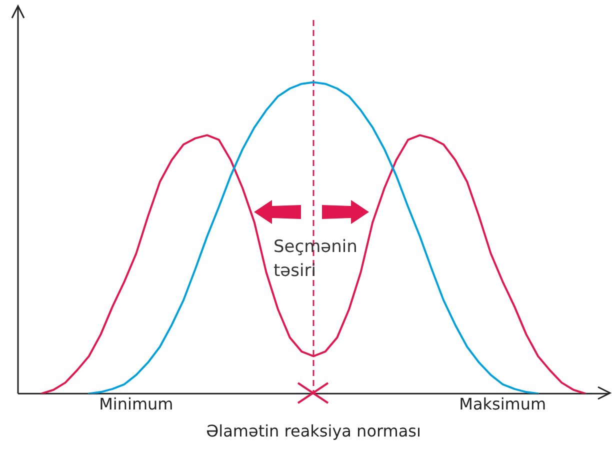 The height and width of the screenshot is (452, 612). I want to click on x-axis-title: Əlamətin reaksiya norması, so click(313, 431).